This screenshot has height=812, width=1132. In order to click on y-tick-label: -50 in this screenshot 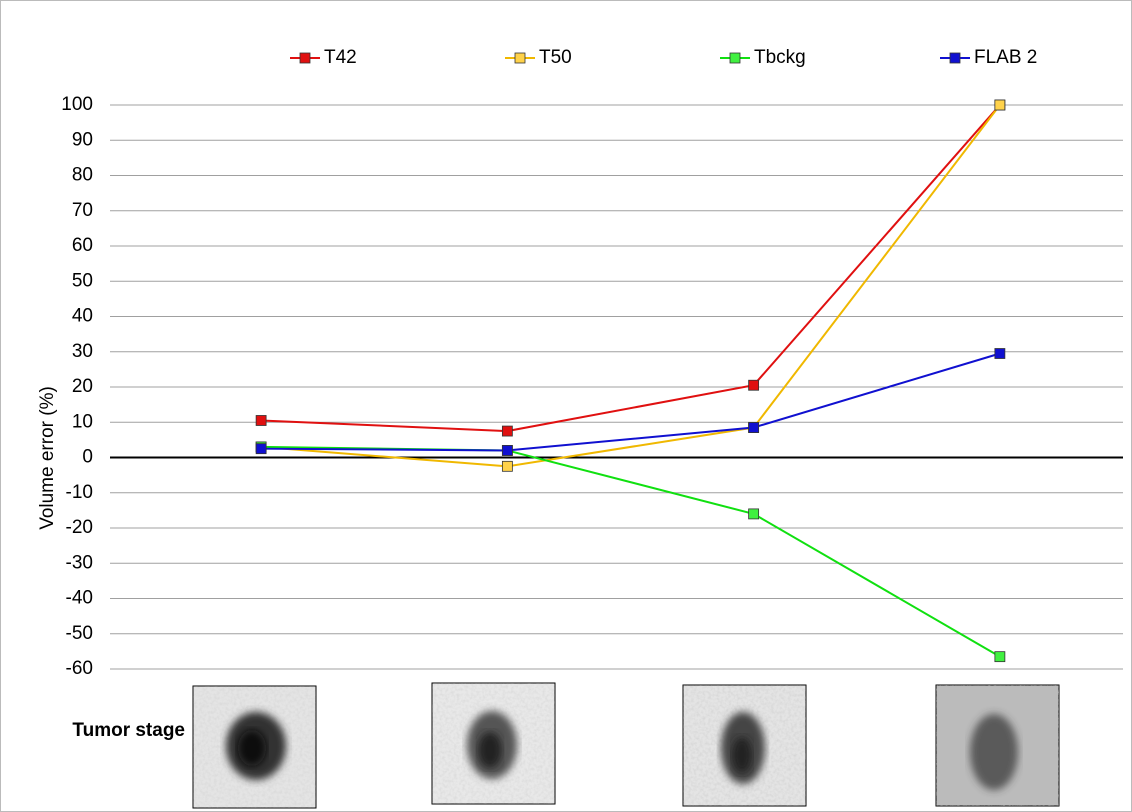, I will do `click(79, 633)`.